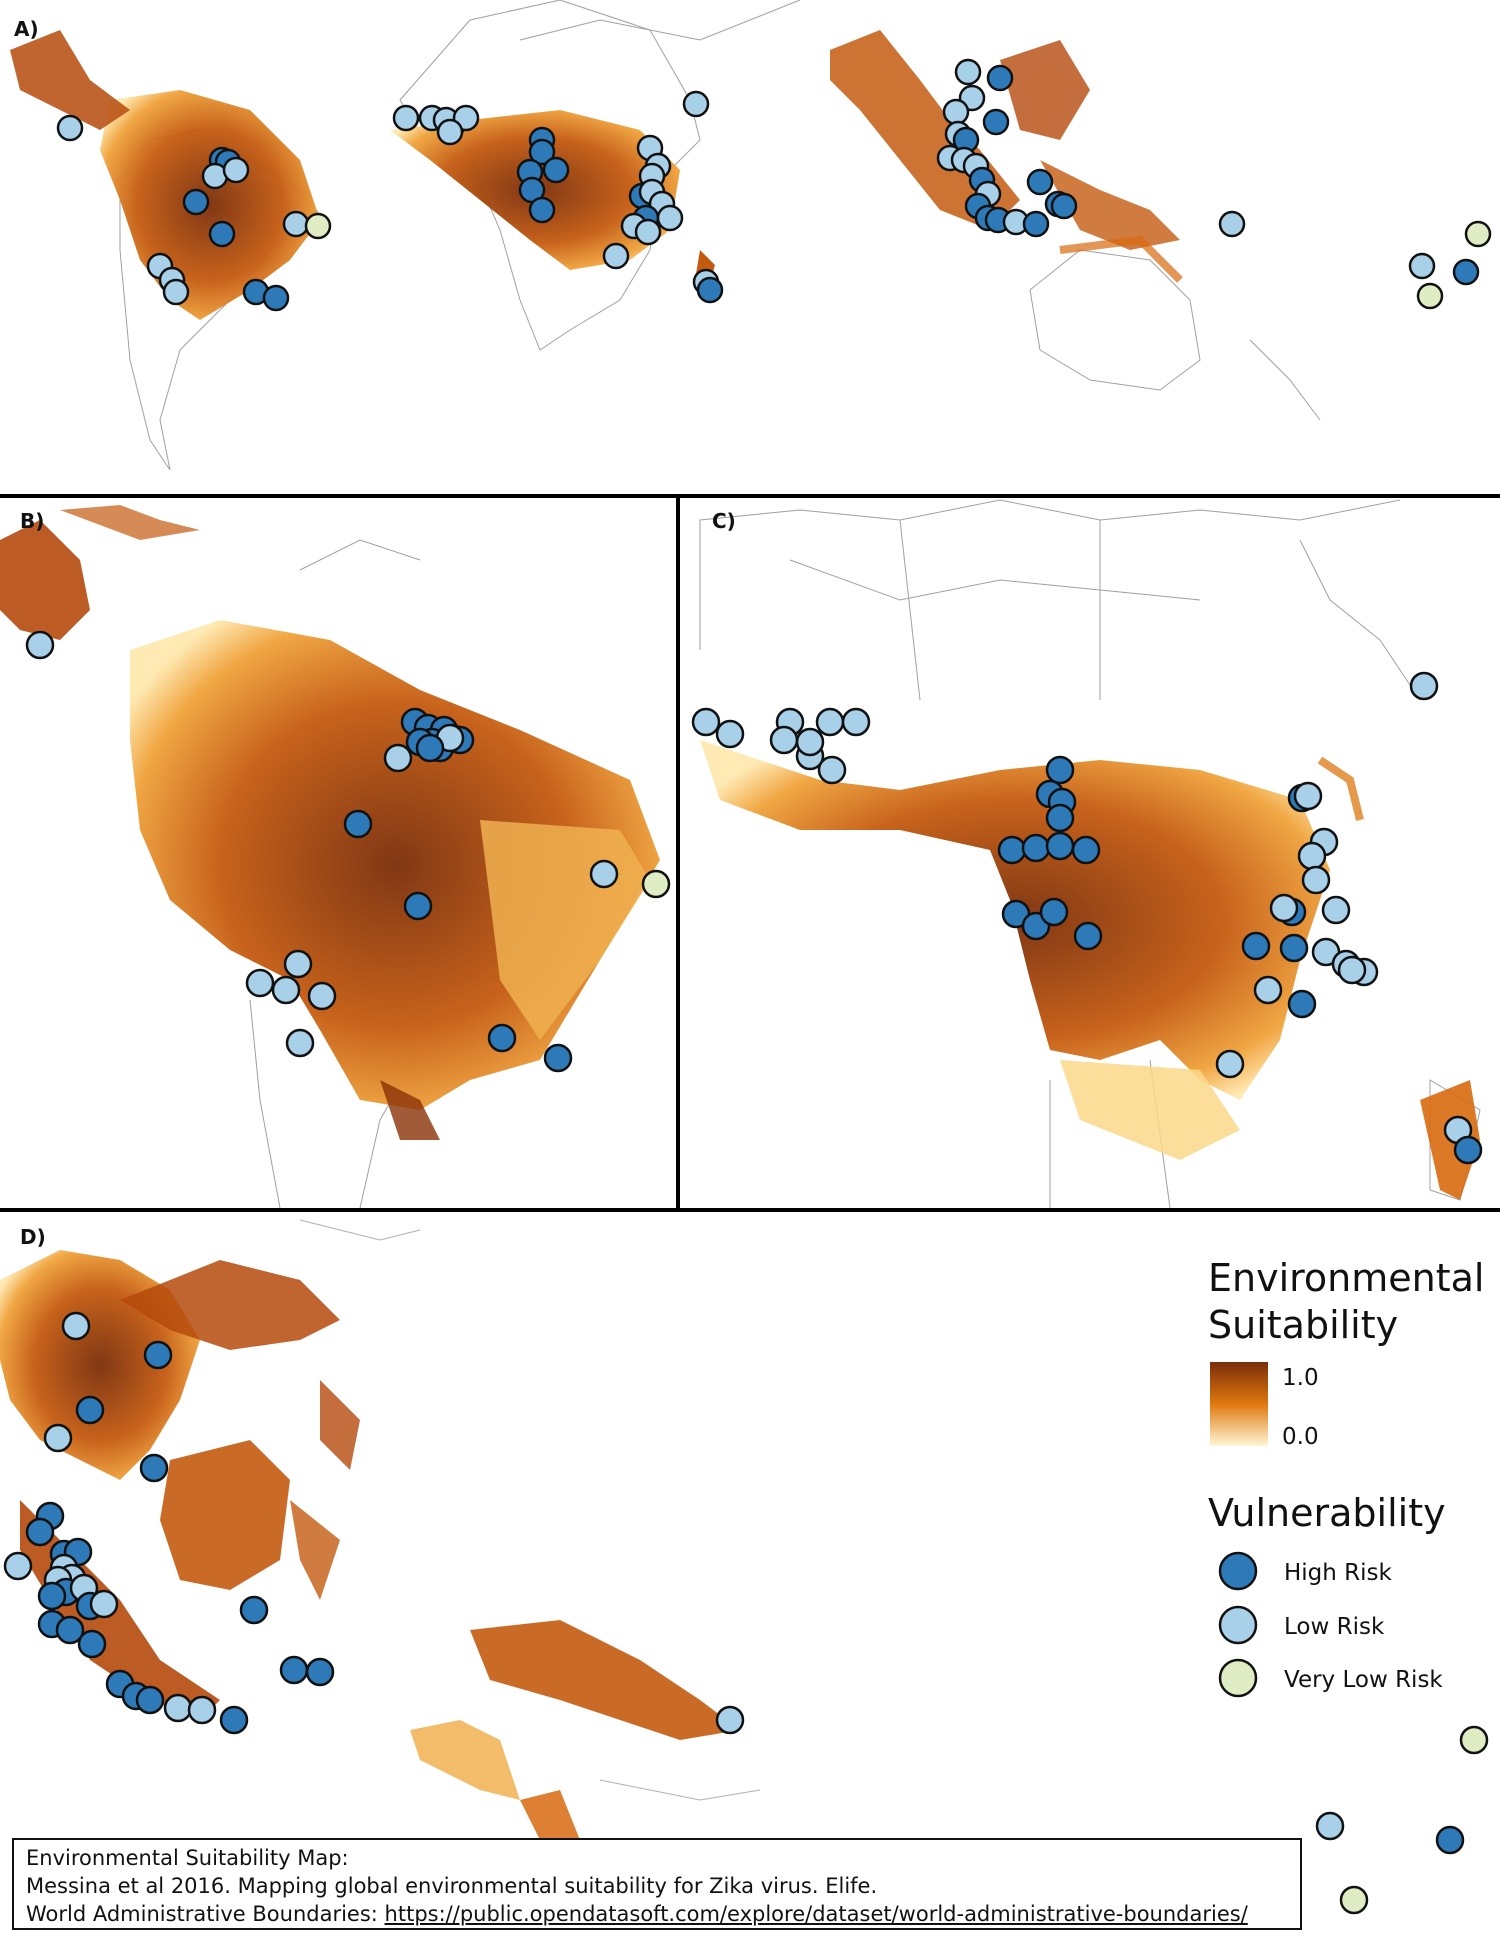 Image resolution: width=1500 pixels, height=1941 pixels. Describe the element at coordinates (187, 1858) in the screenshot. I see `credits-line-map-source: Environmental Suitability Map:` at that location.